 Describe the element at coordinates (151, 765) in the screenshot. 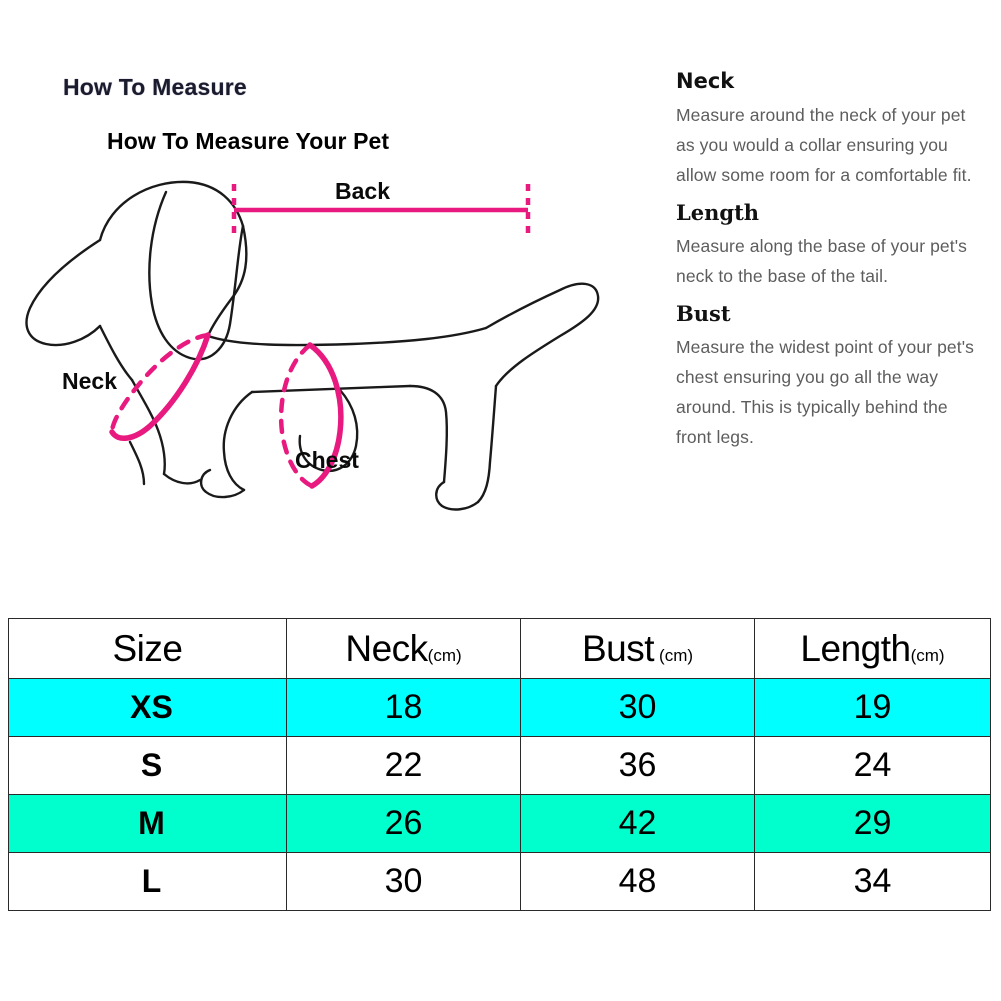

I see `size-label: S` at that location.